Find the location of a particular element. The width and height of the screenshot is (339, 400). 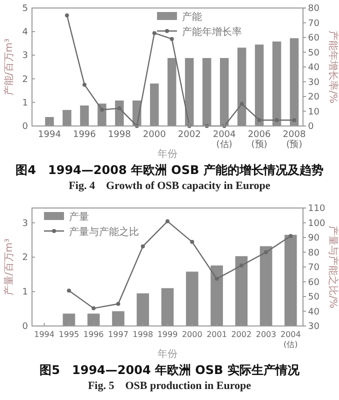

legend-label: 产量与产能之比 is located at coordinates (104, 232).